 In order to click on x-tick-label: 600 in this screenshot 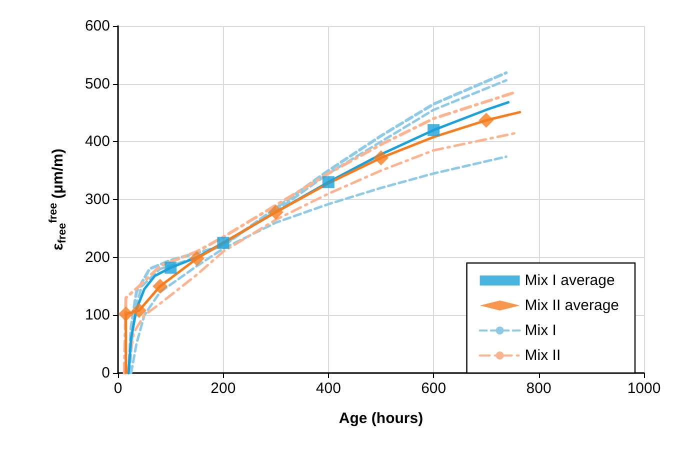, I will do `click(433, 388)`.